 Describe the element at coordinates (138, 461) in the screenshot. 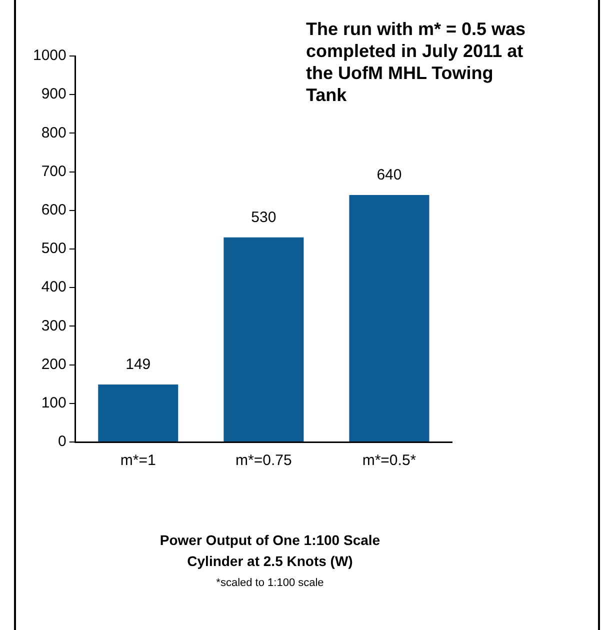

I see `x-tick-label: m*=1` at that location.